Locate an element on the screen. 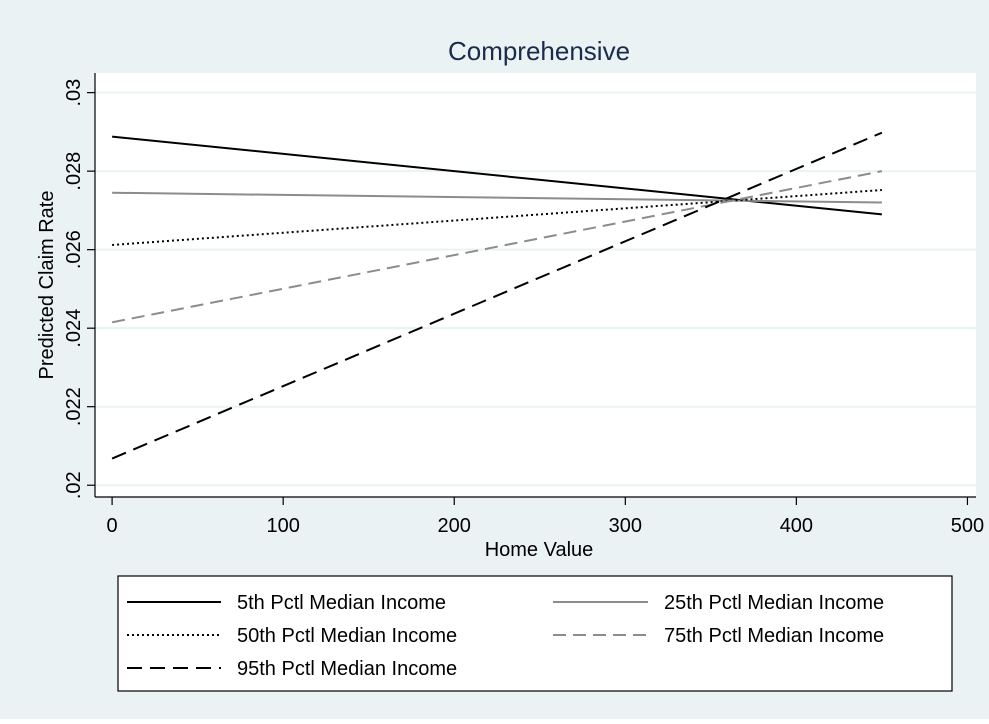 This screenshot has height=724, width=989. legend-label-1: 5th Pctl Median Income is located at coordinates (341, 603).